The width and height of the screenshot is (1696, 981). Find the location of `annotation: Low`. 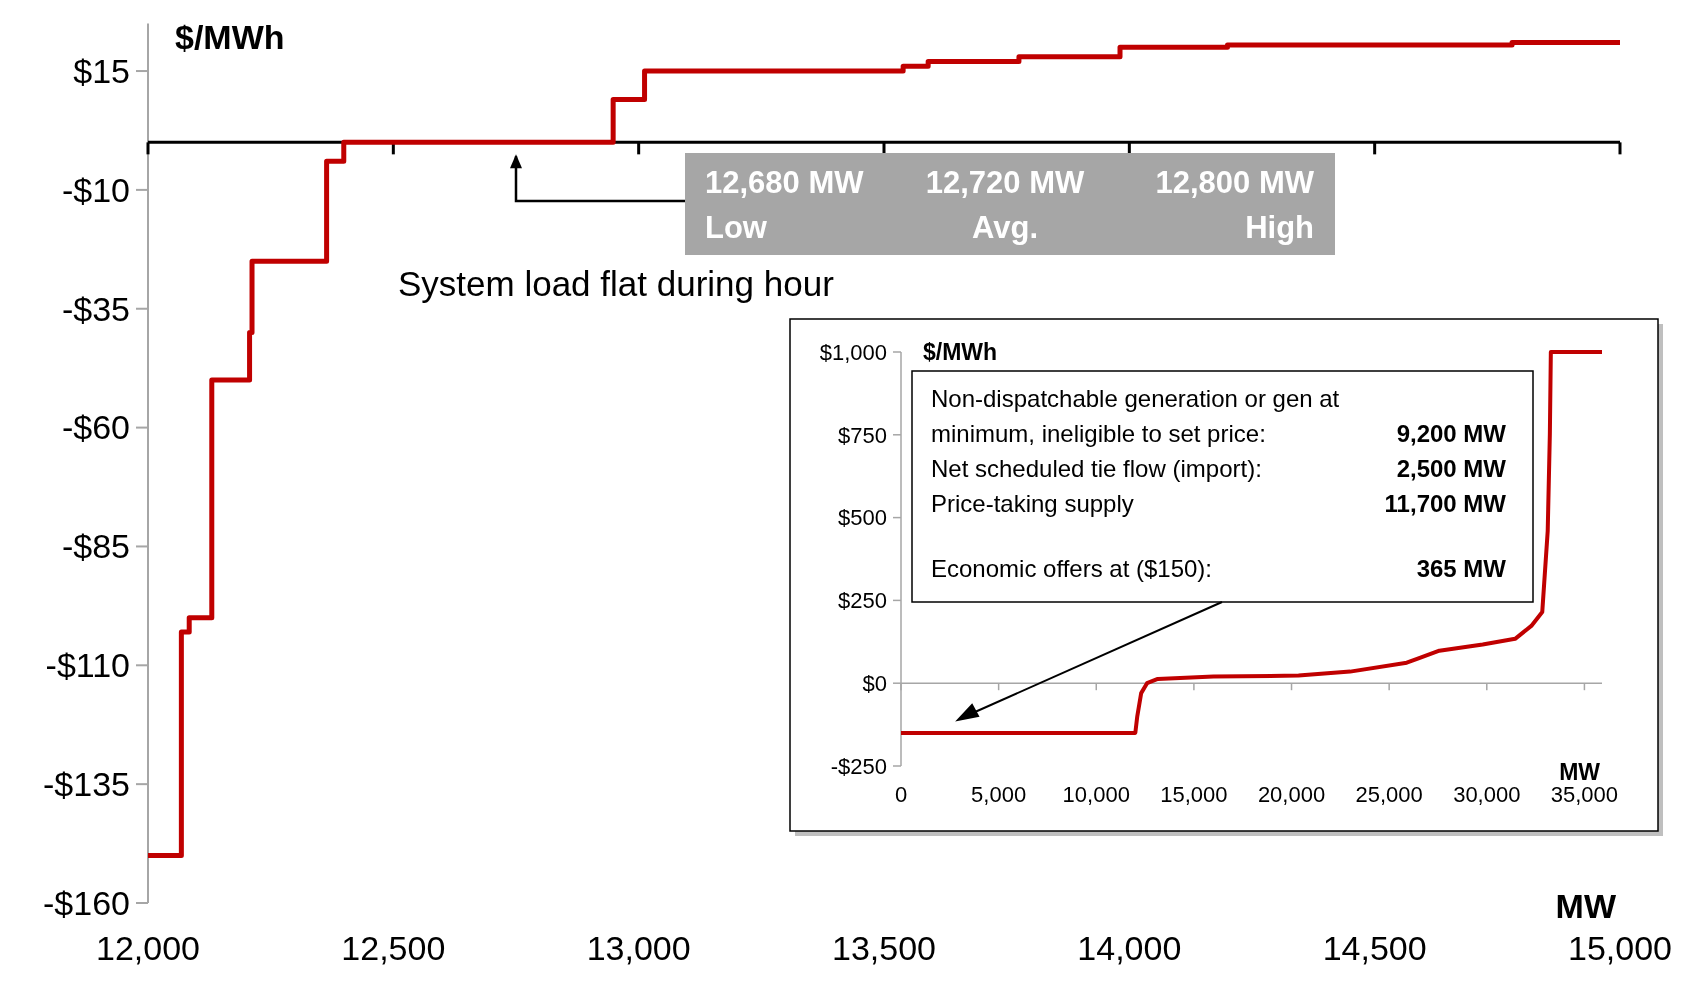

annotation: Low is located at coordinates (736, 227).